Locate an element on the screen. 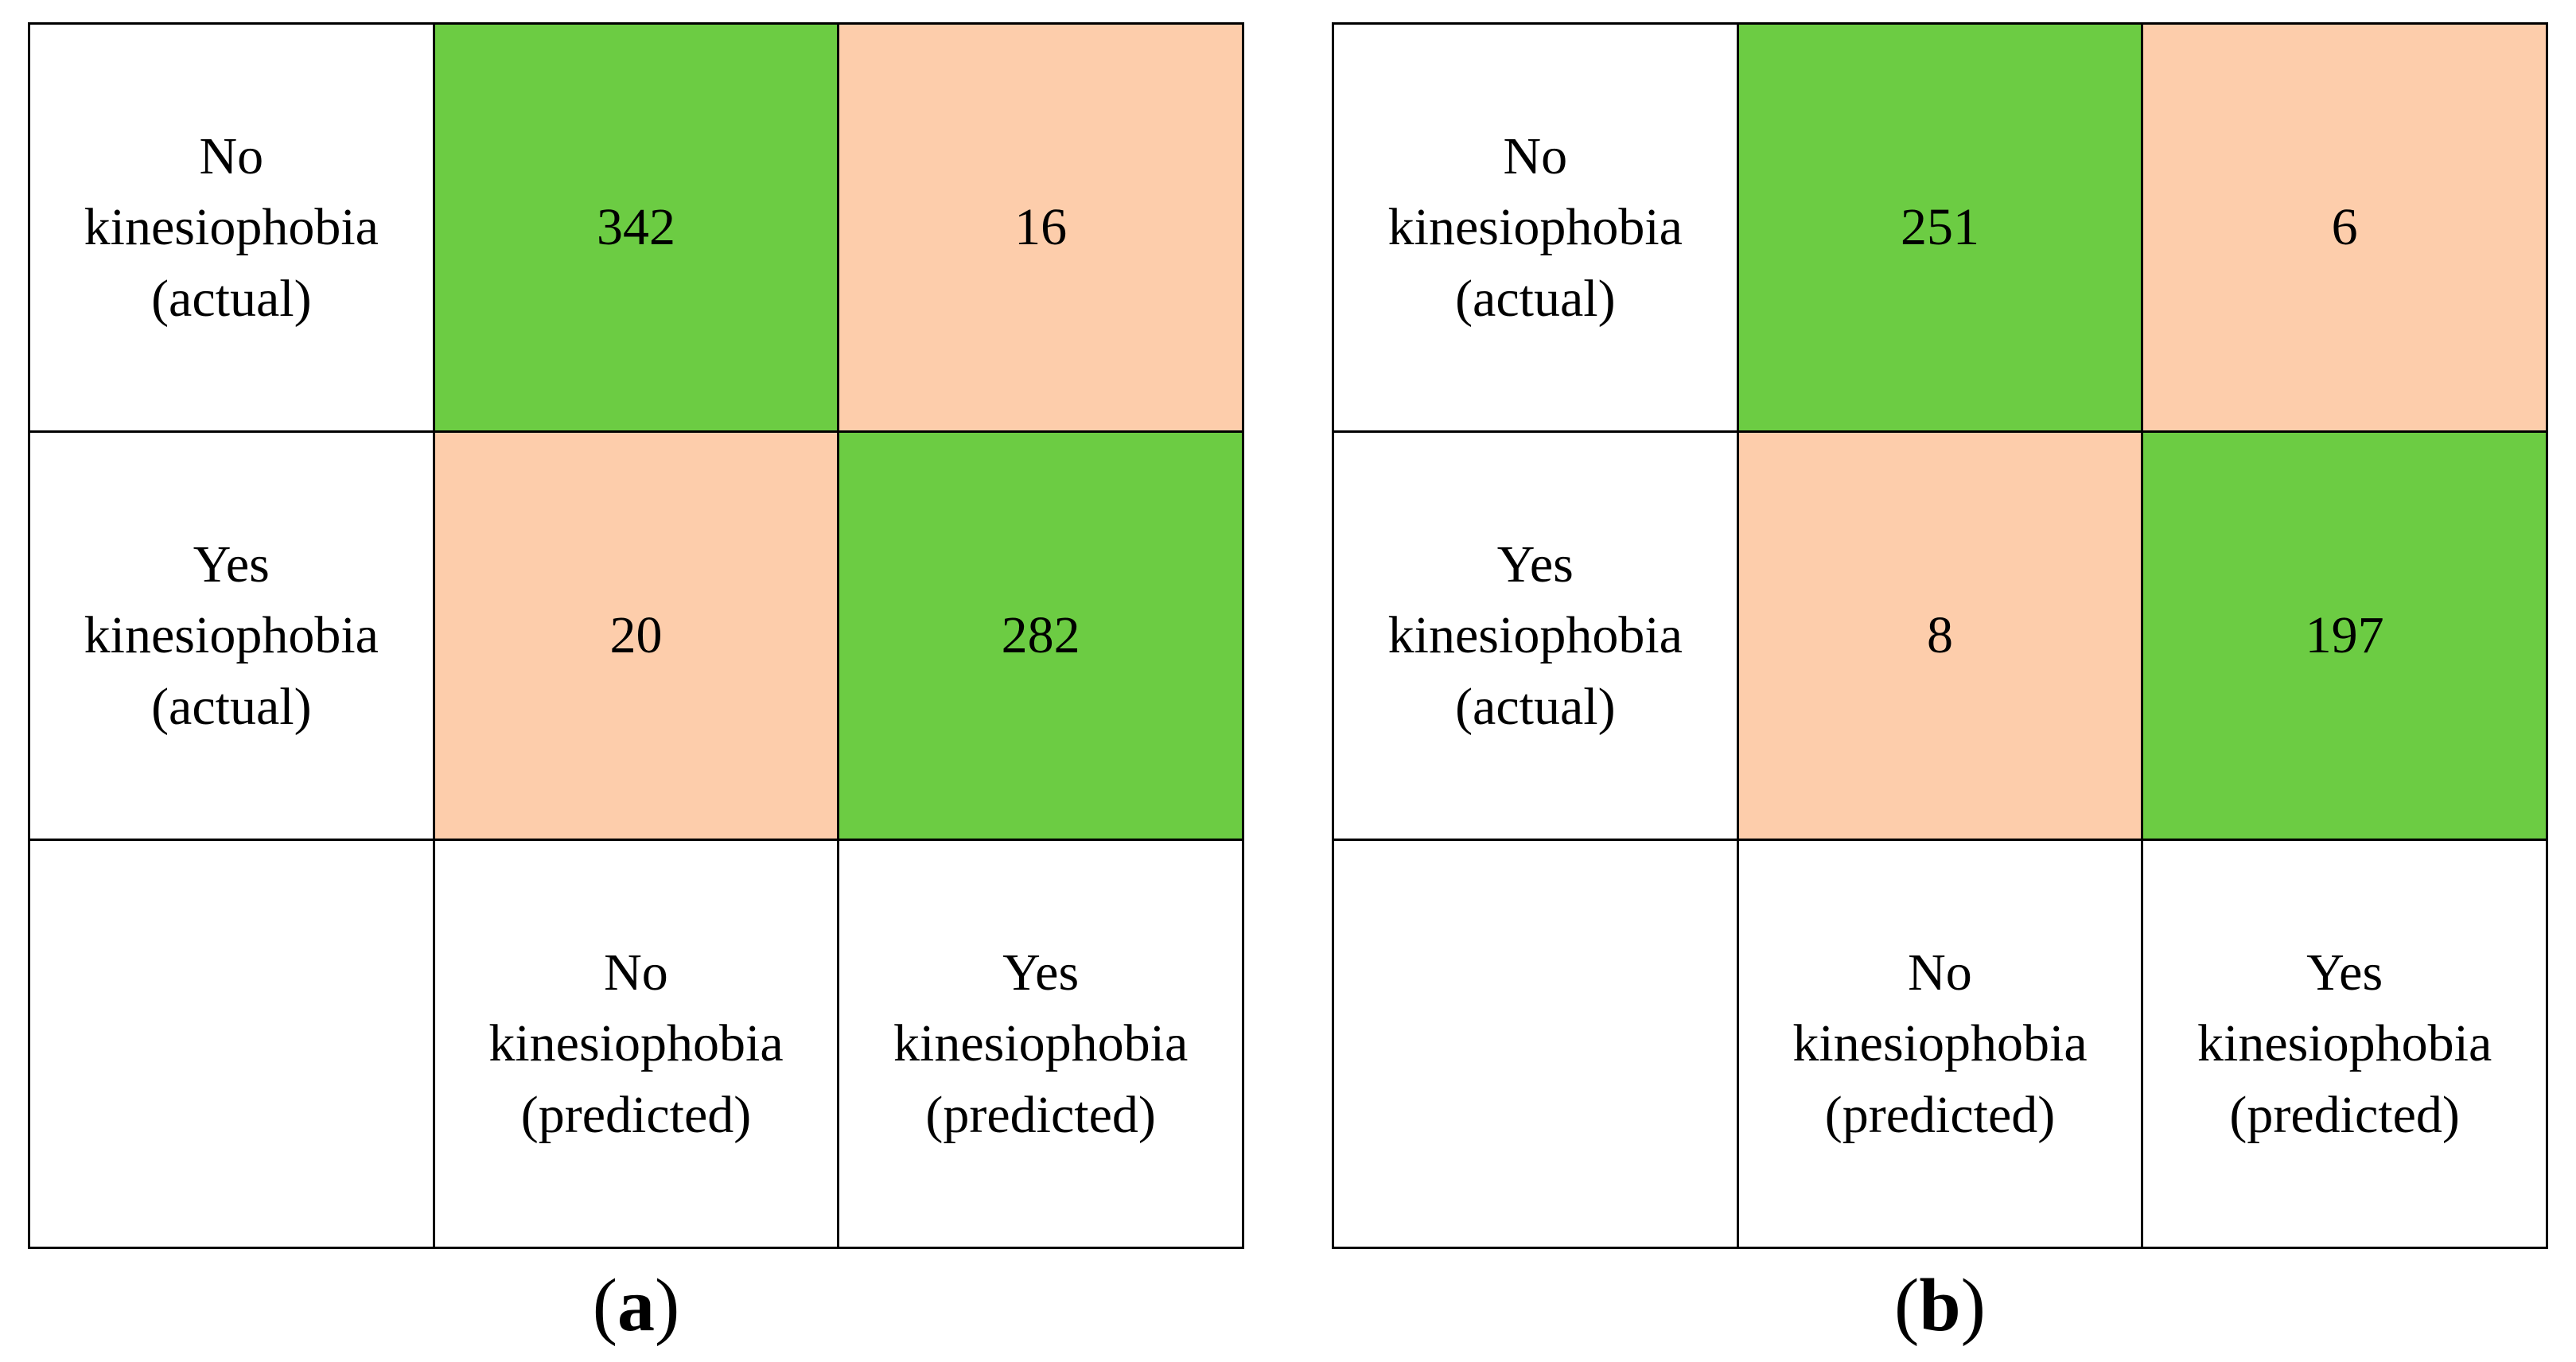 This screenshot has height=1362, width=2576. matrix-a-row-actual-yes: Yes kinesiophobia (actual) 20 282 is located at coordinates (636, 635).